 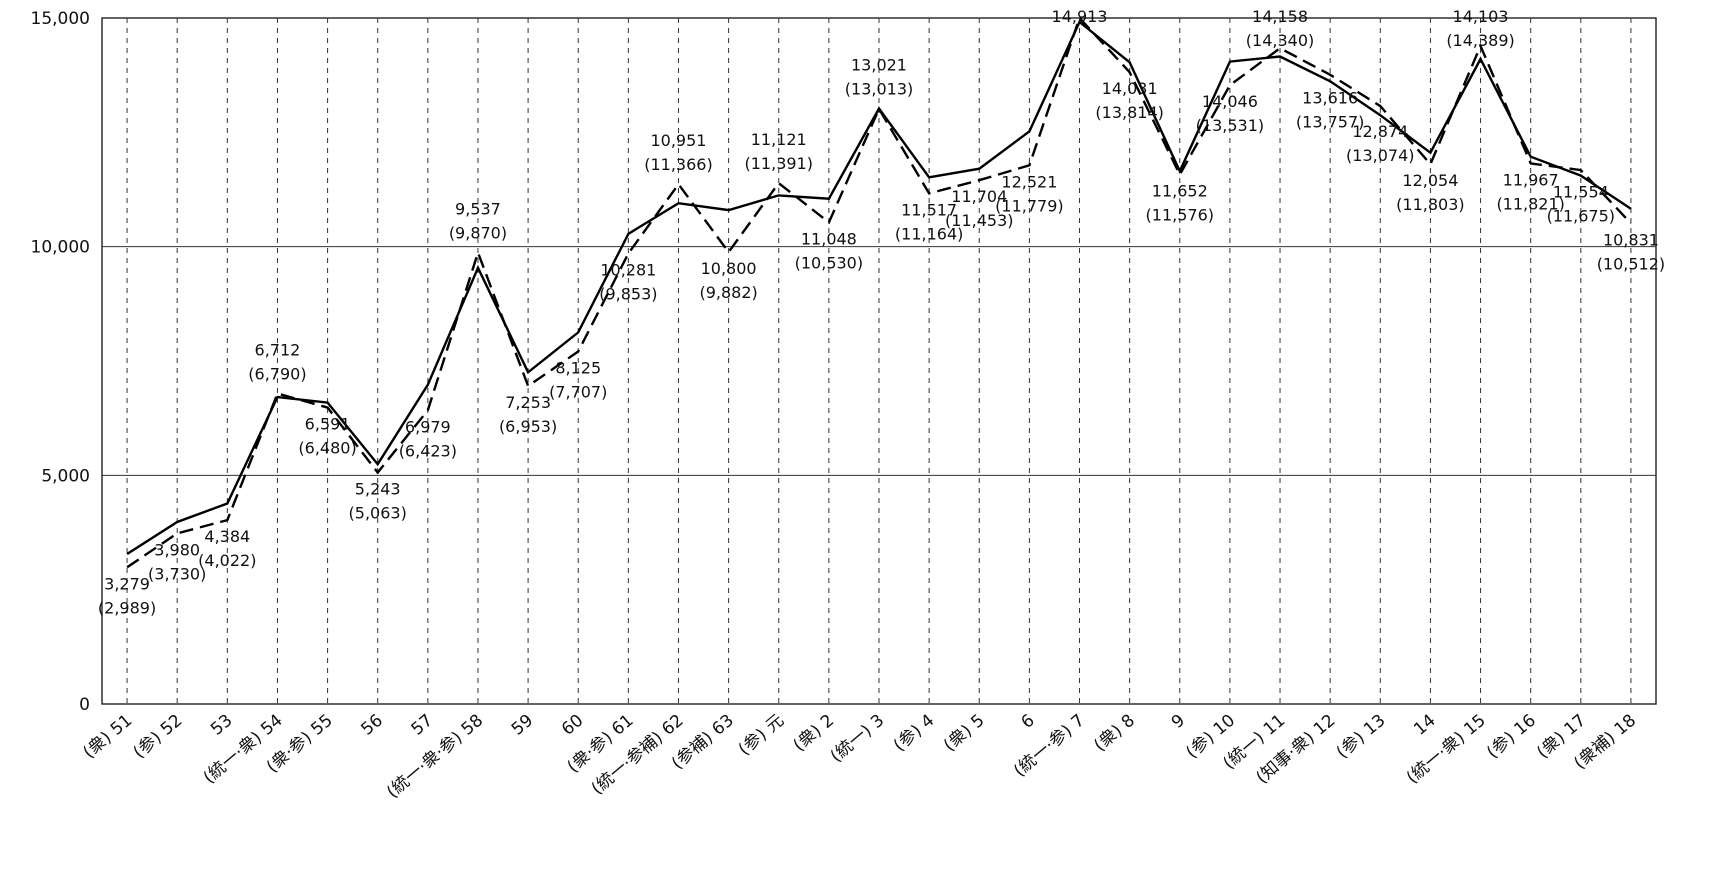 What do you see at coordinates (1631, 263) in the screenshot?
I see `data-label-dashed: (10,512)` at bounding box center [1631, 263].